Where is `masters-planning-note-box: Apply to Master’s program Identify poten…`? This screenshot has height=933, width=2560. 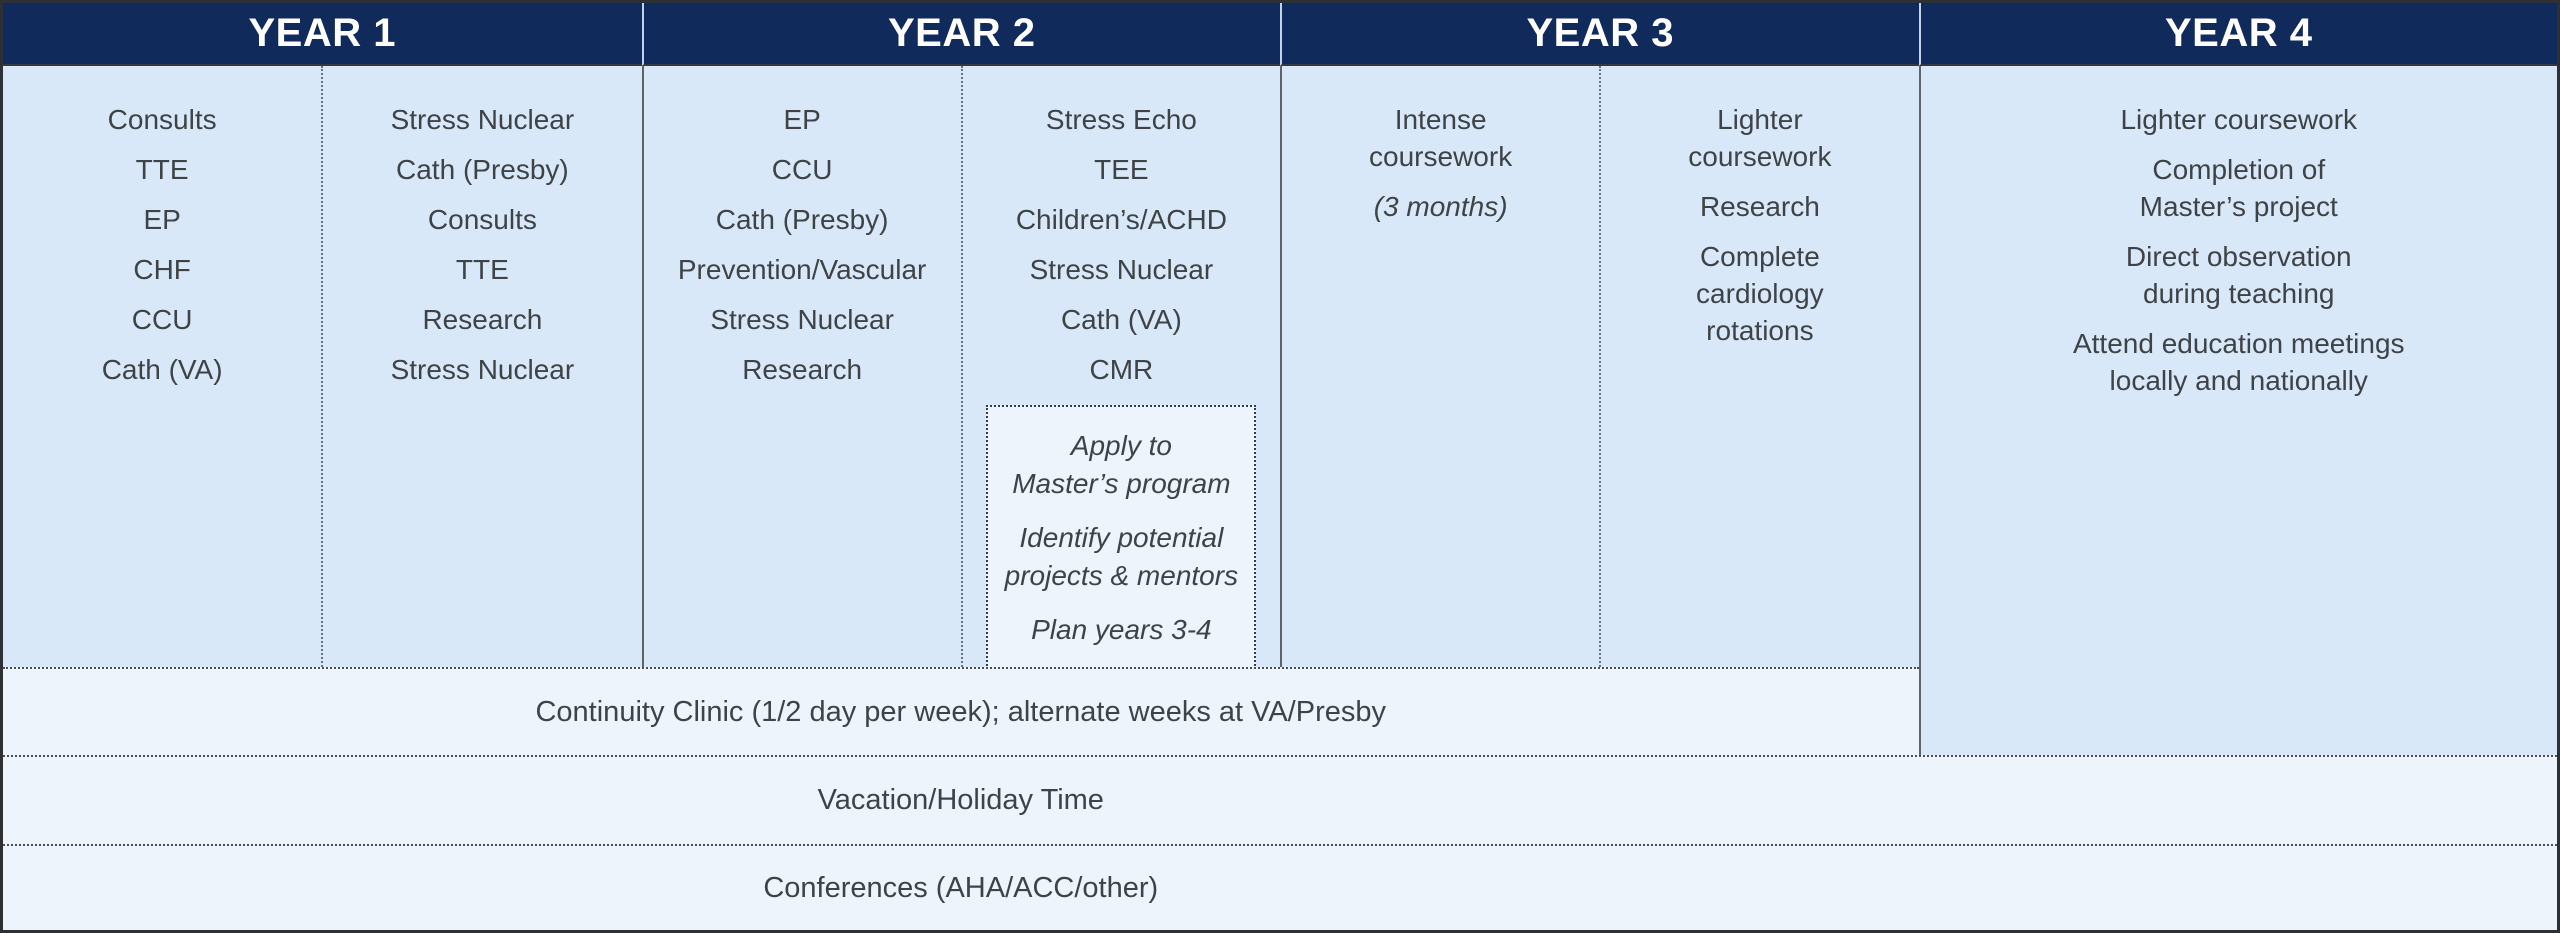
masters-planning-note-box: Apply to Master’s program Identify poten… is located at coordinates (1121, 536).